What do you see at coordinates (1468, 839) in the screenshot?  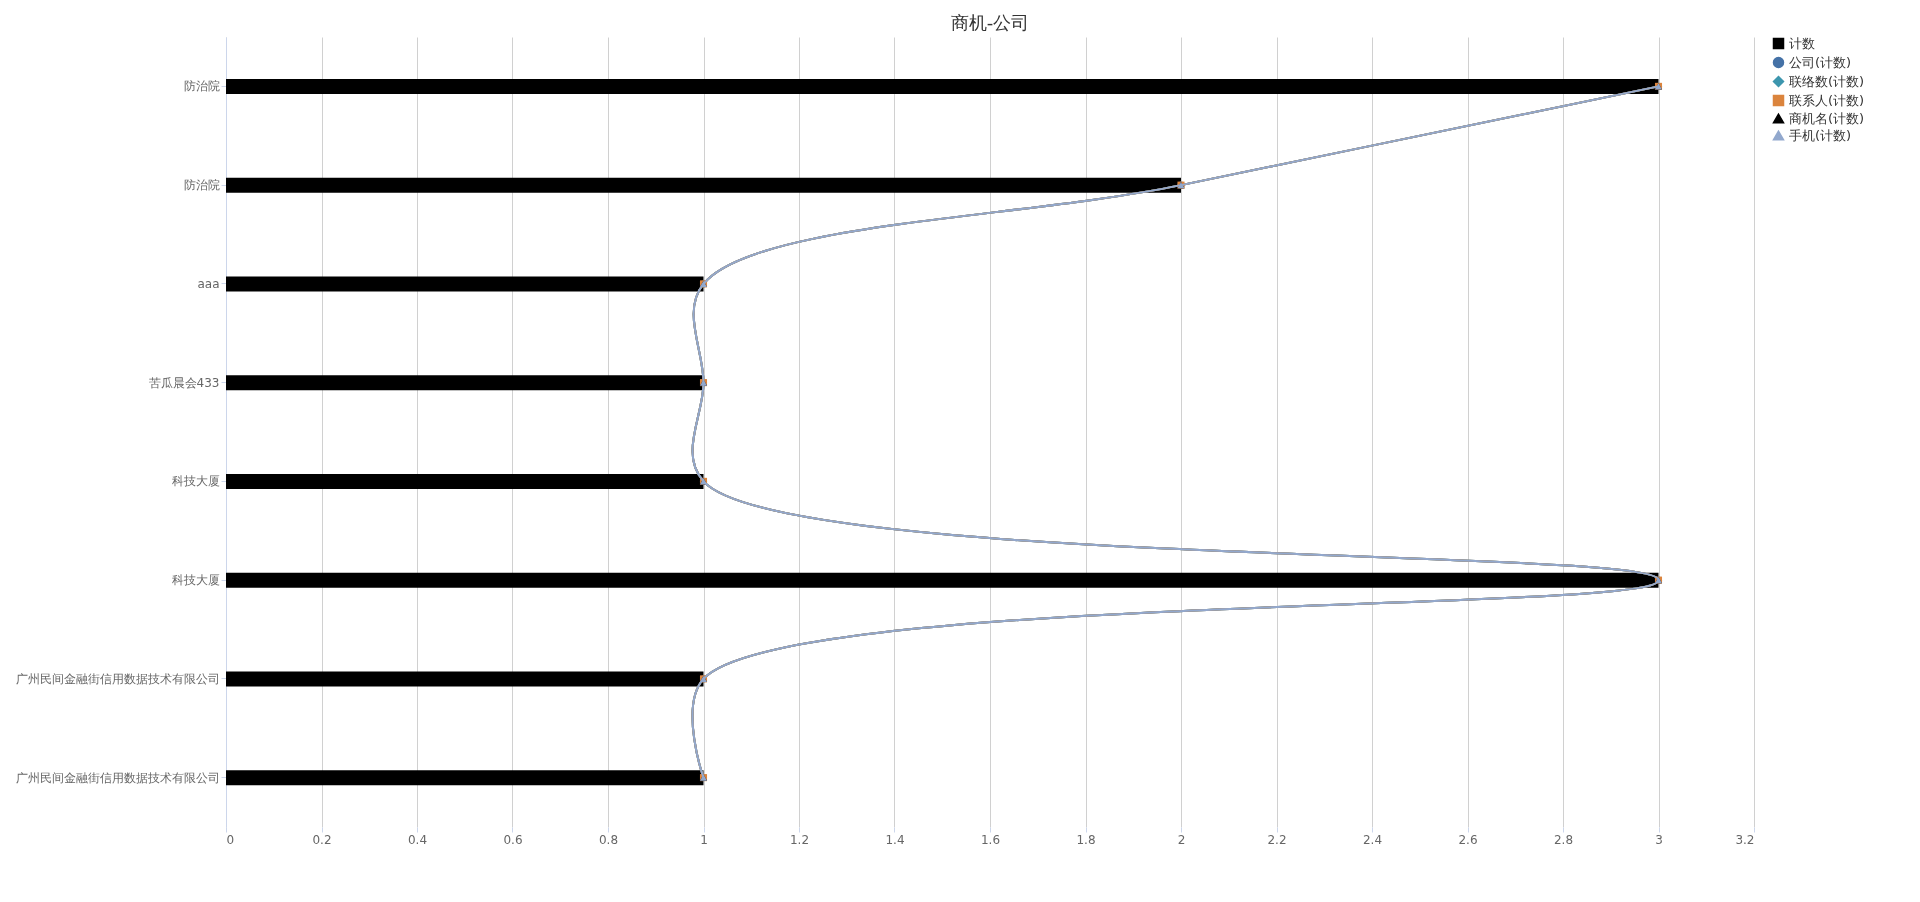 I see `x-tick-label: 2.6` at bounding box center [1468, 839].